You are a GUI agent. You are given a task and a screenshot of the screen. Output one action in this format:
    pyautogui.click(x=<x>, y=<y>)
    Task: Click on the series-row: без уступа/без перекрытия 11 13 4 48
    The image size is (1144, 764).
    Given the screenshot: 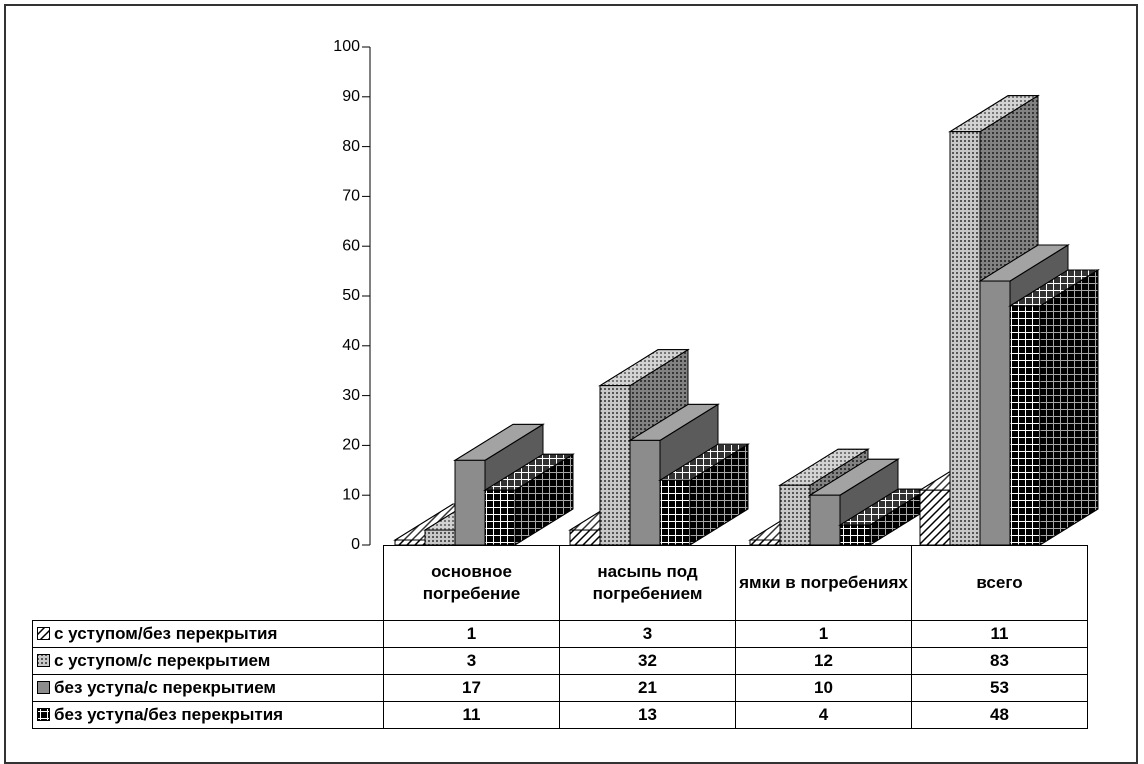 What is the action you would take?
    pyautogui.click(x=560, y=715)
    